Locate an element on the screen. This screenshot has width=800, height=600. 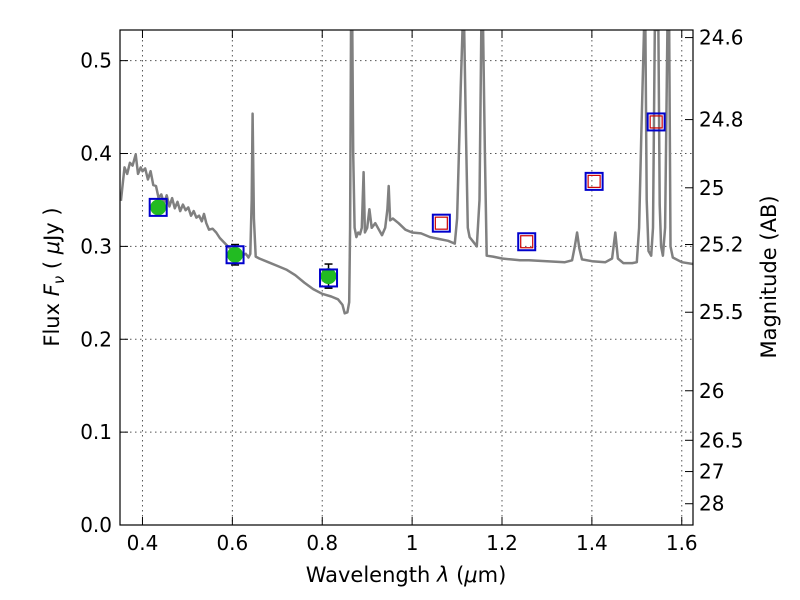
y2-tick-label: 24.6 is located at coordinates (721, 38).